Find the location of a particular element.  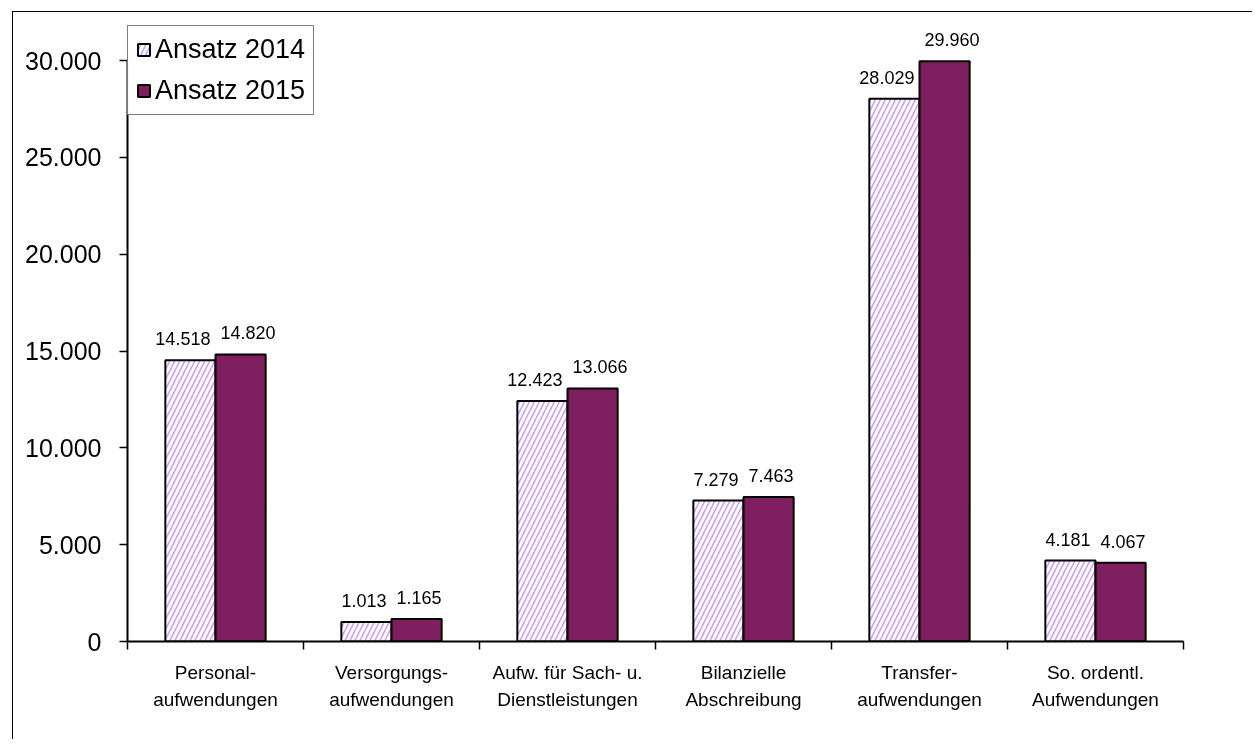

legend-label: Ansatz 2015 is located at coordinates (230, 90).